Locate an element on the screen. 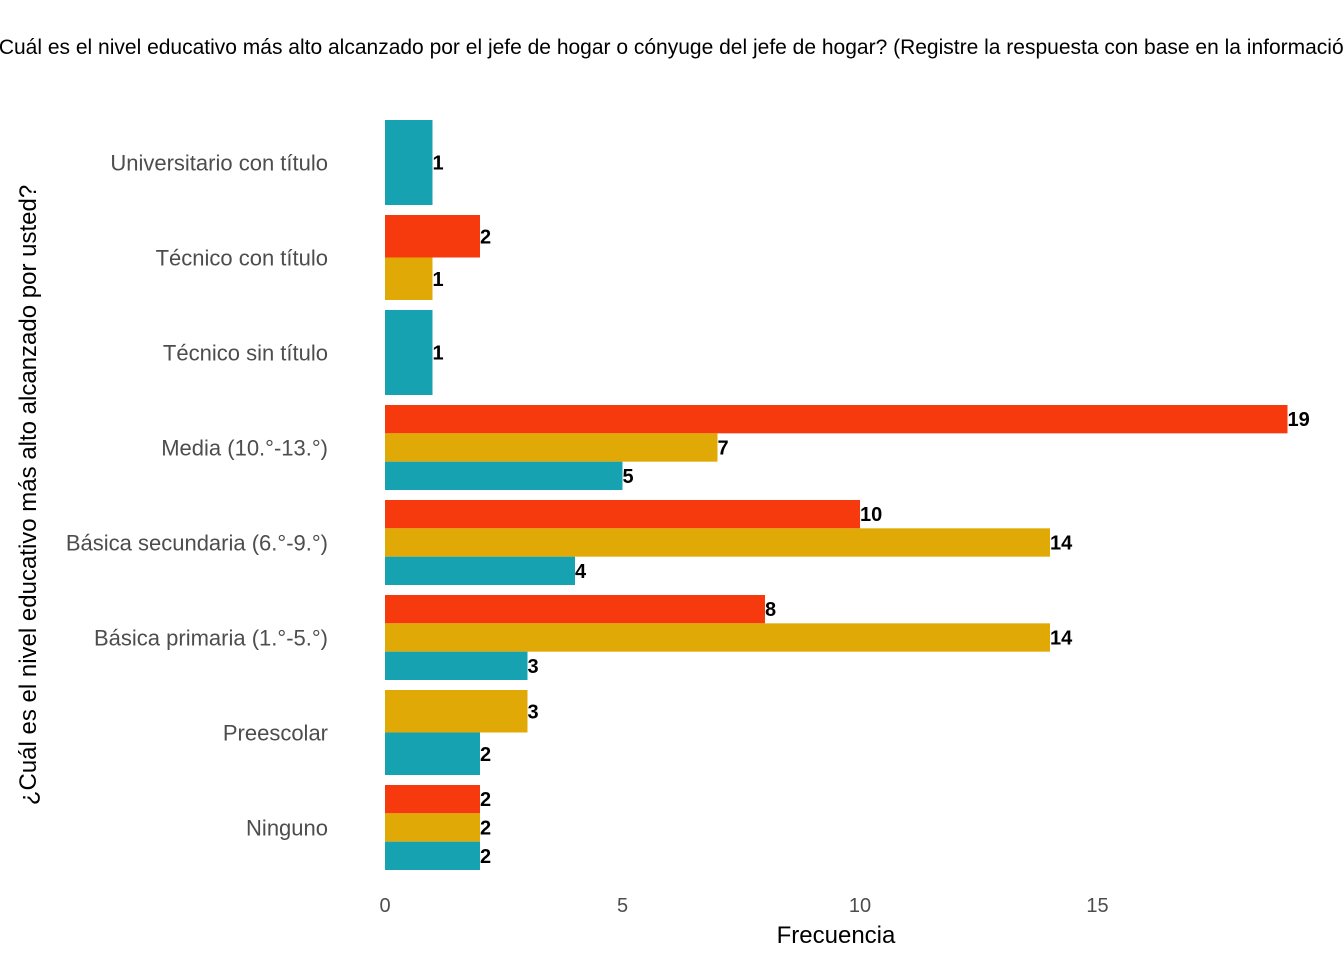 The height and width of the screenshot is (960, 1344). data-label: 10 is located at coordinates (871, 515).